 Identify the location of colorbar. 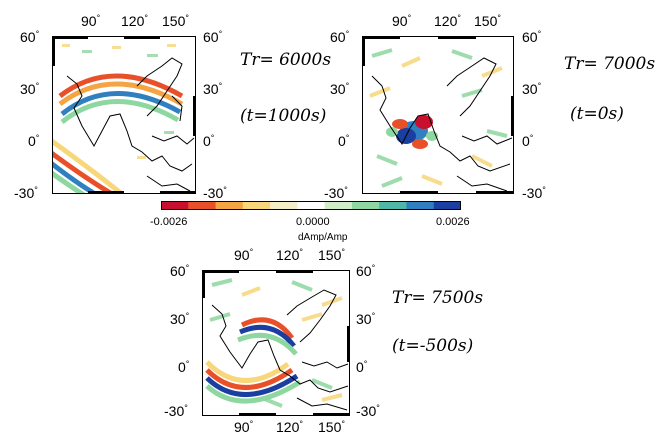
(311, 205).